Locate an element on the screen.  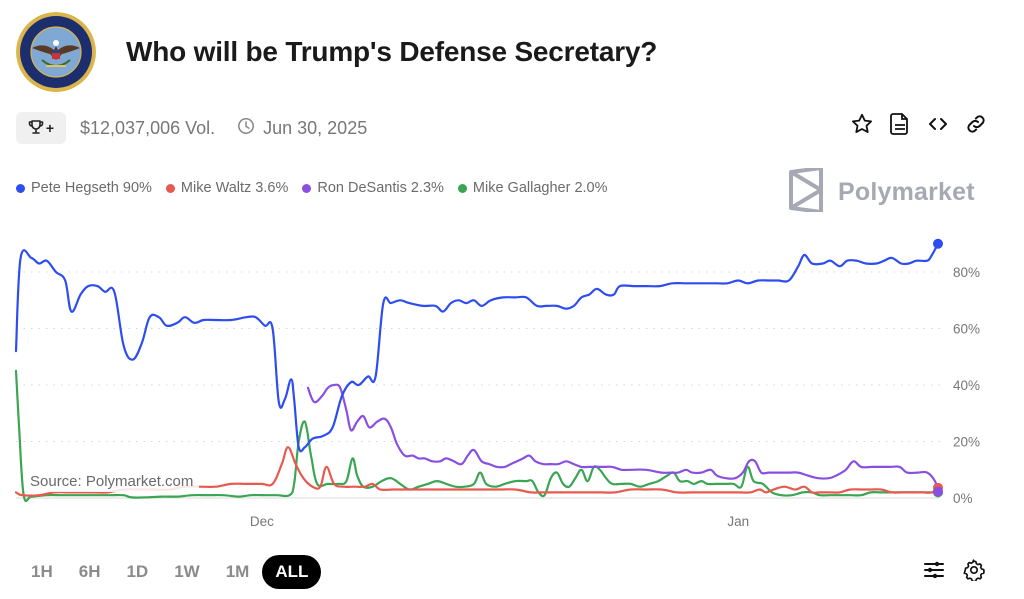
gear-icon is located at coordinates (974, 572).